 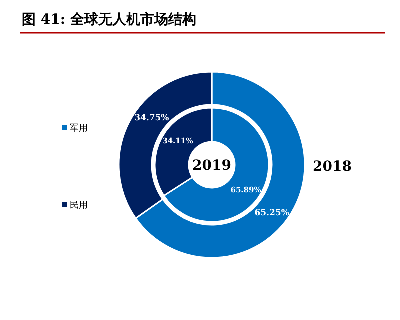 What do you see at coordinates (79, 205) in the screenshot?
I see `legend-label: 民用` at bounding box center [79, 205].